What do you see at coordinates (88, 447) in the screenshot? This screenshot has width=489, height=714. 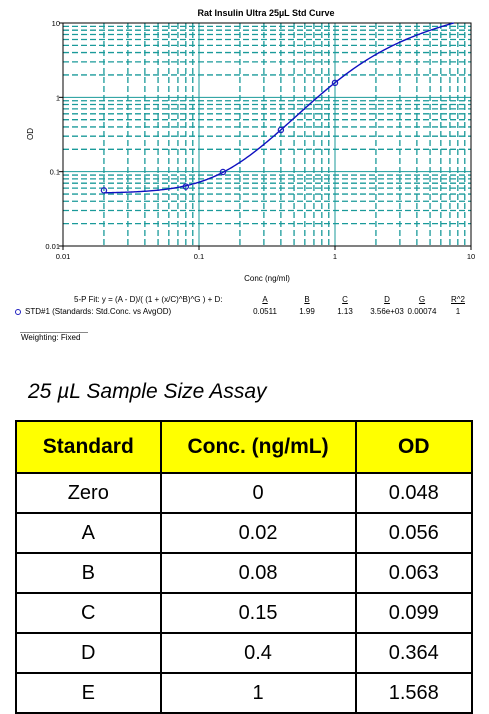 I see `header-standard: Standard` at bounding box center [88, 447].